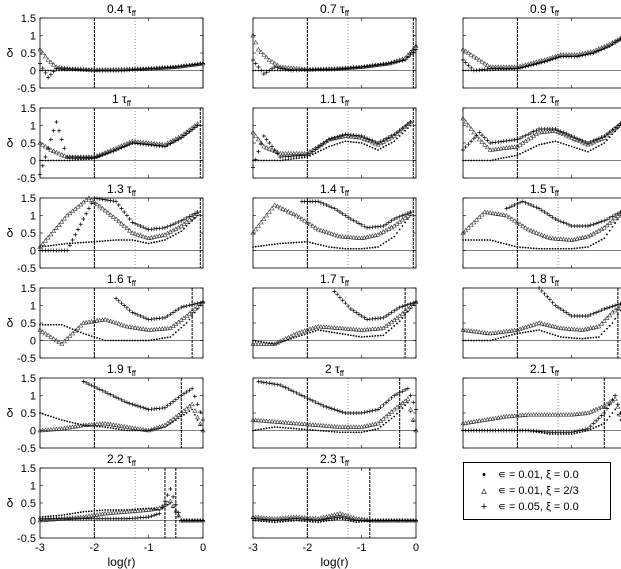 The height and width of the screenshot is (569, 621). Describe the element at coordinates (335, 190) in the screenshot. I see `panel-title: 1.4 τff` at that location.